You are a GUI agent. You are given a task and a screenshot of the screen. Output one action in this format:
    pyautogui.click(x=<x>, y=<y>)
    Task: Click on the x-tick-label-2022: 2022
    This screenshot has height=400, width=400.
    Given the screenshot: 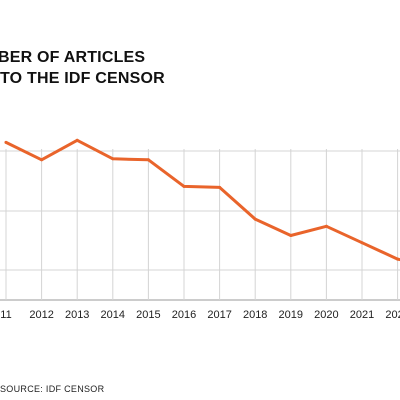 What is the action you would take?
    pyautogui.click(x=392, y=315)
    